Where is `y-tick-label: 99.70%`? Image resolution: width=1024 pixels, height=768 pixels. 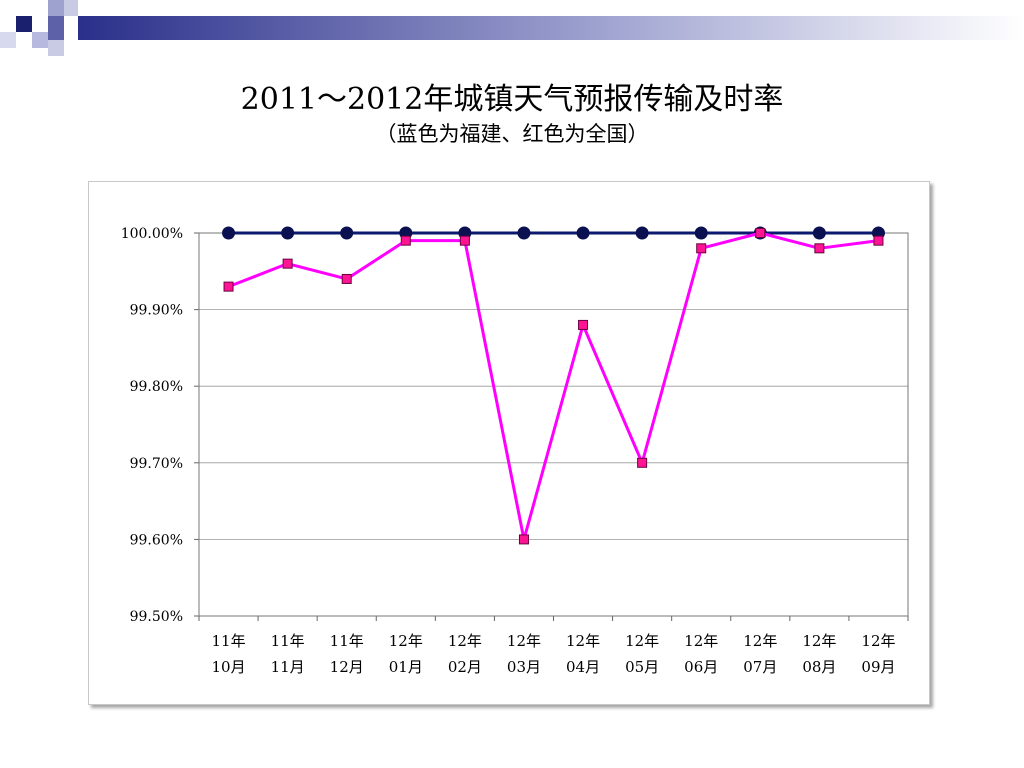
y-tick-label: 99.70% is located at coordinates (156, 464).